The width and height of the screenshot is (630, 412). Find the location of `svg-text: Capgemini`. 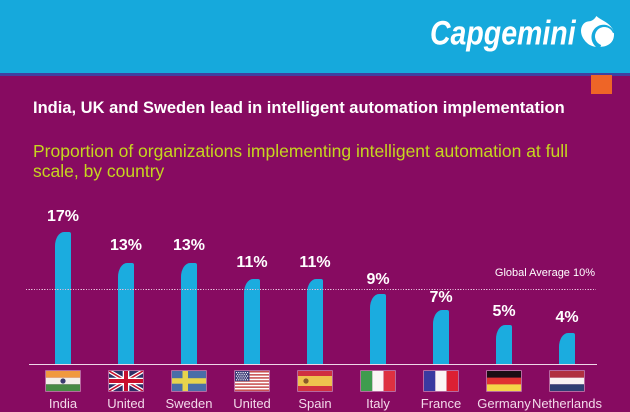

svg-text: Capgemini is located at coordinates (503, 33).